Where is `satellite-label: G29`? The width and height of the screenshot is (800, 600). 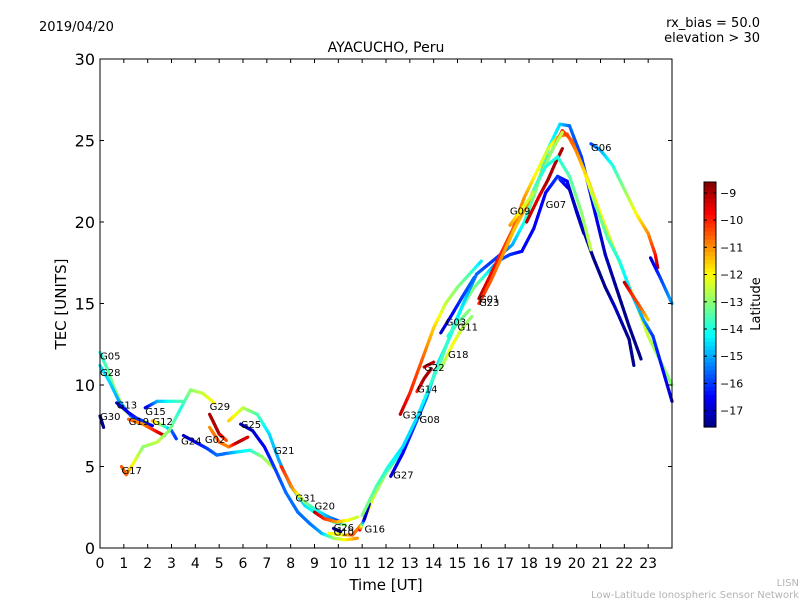 satellite-label: G29 is located at coordinates (220, 407).